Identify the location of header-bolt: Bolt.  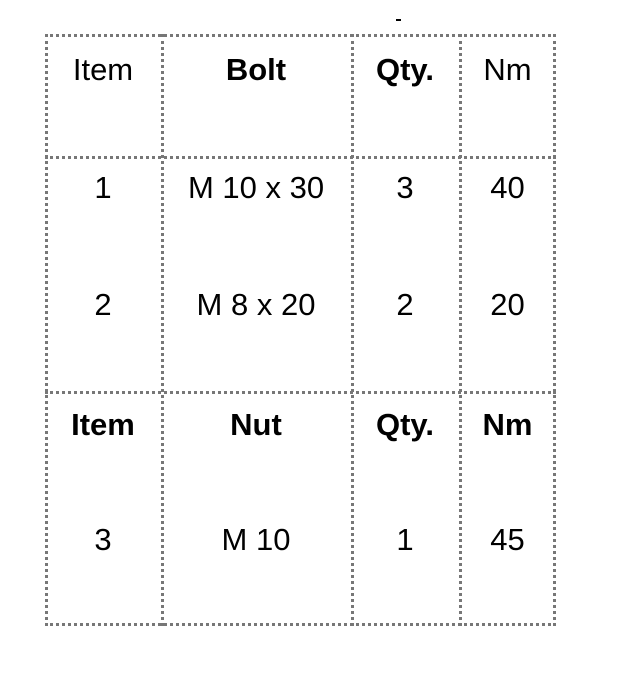
(256, 69).